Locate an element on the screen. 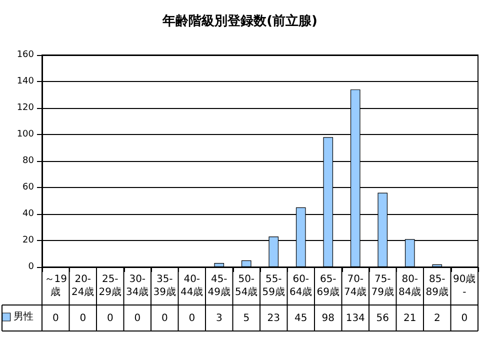  x-tick-label: 60-64歳 is located at coordinates (301, 286).